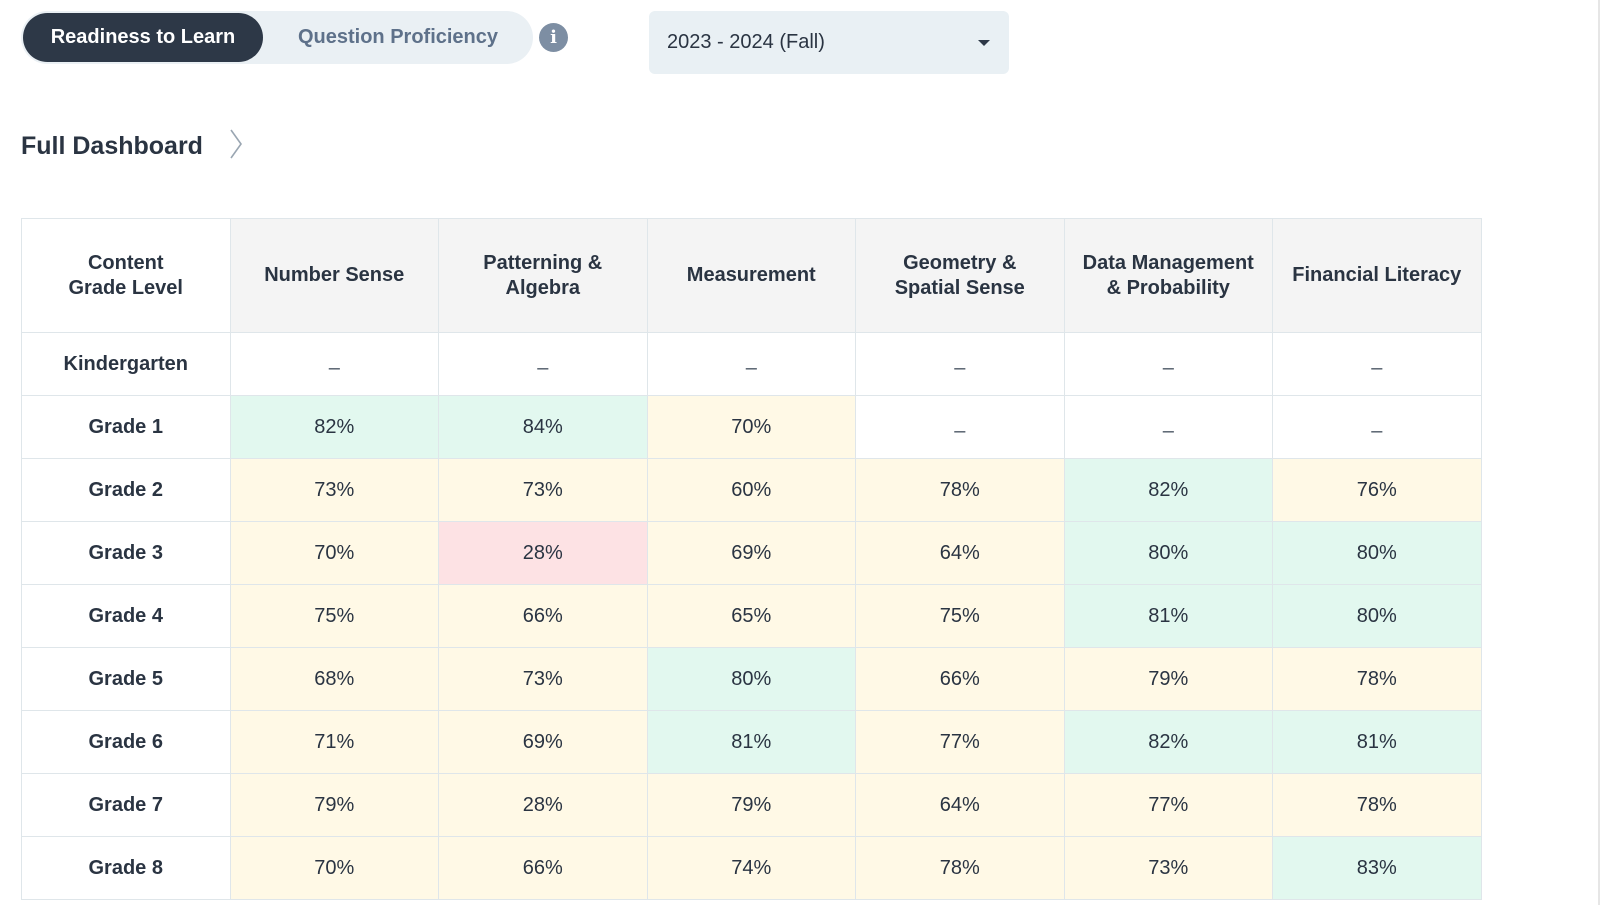 The height and width of the screenshot is (905, 1600). I want to click on score-value: 71%, so click(334, 741).